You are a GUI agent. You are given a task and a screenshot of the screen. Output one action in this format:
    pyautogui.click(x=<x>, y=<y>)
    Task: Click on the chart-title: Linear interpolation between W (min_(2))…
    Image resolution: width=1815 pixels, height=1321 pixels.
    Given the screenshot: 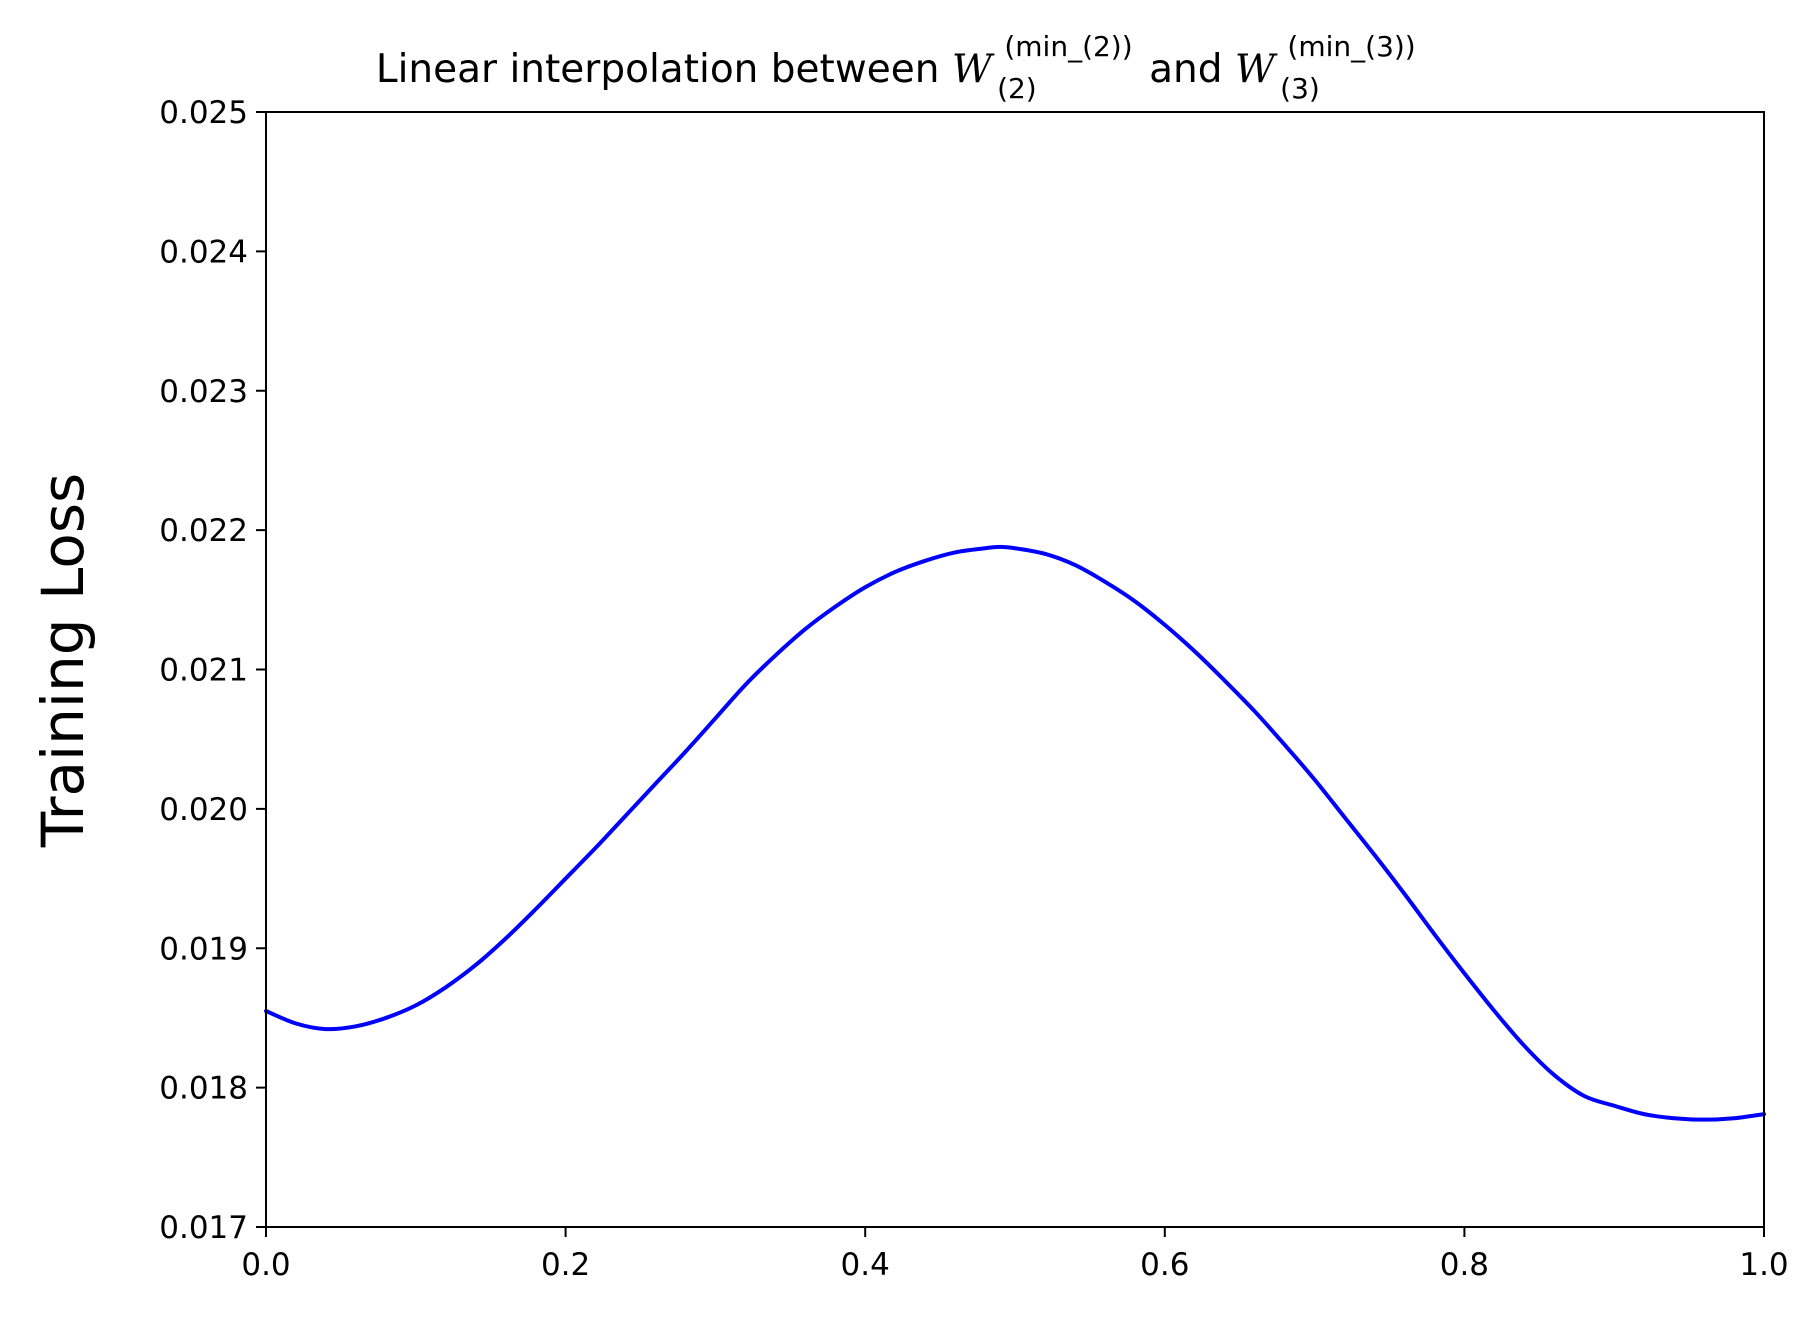 What is the action you would take?
    pyautogui.click(x=902, y=64)
    